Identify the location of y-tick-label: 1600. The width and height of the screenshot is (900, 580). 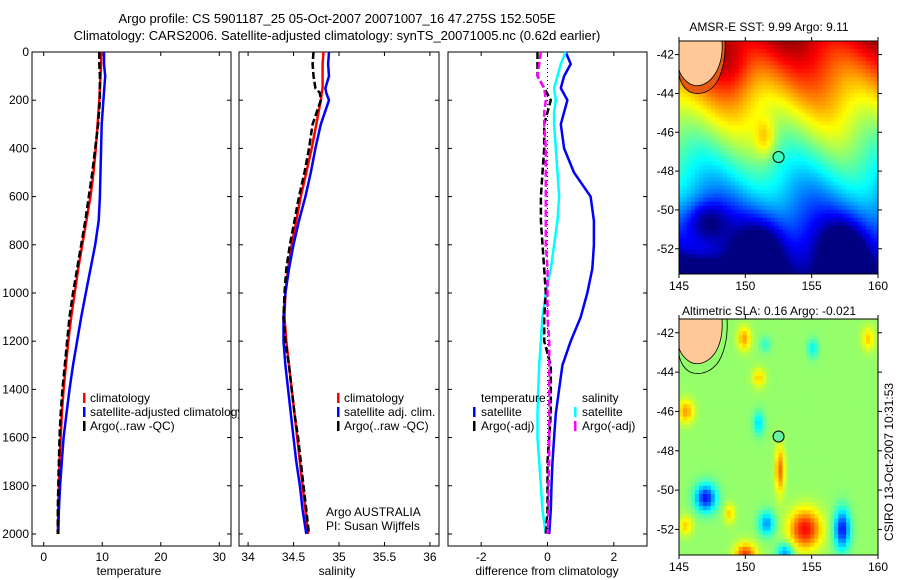
(15, 438).